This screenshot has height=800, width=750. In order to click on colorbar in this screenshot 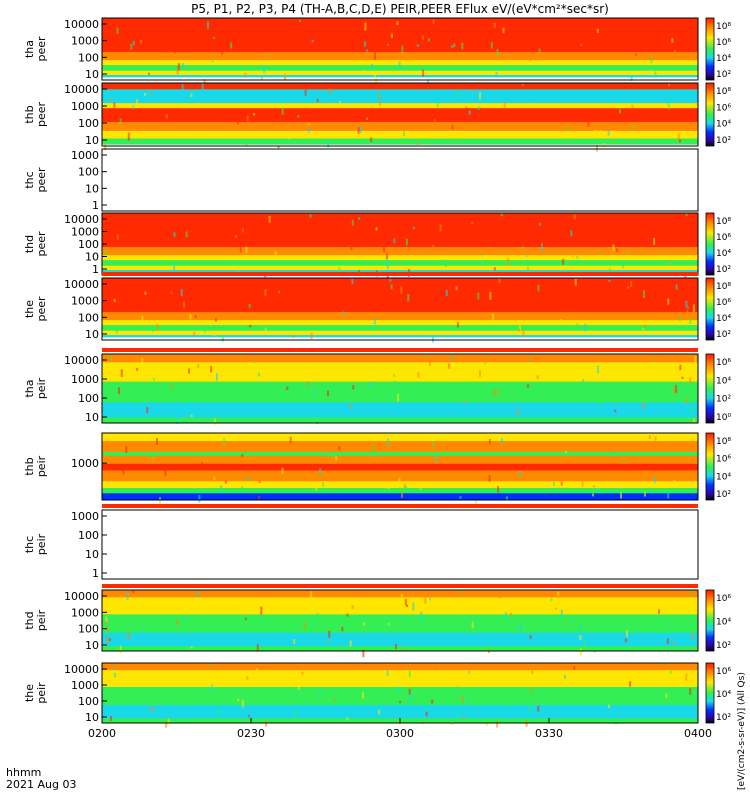, I will do `click(710, 693)`.